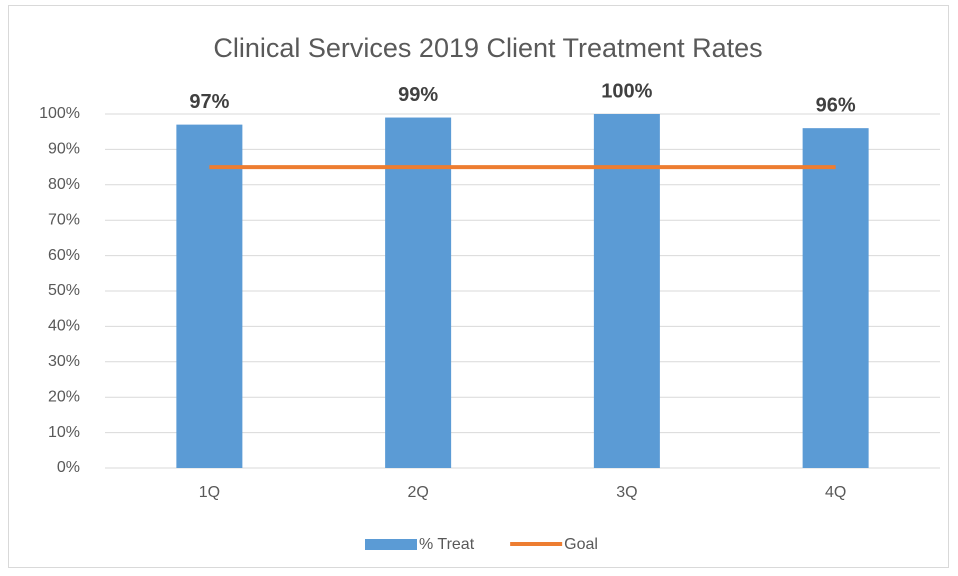  Describe the element at coordinates (391, 544) in the screenshot. I see `legend-swatch` at that location.